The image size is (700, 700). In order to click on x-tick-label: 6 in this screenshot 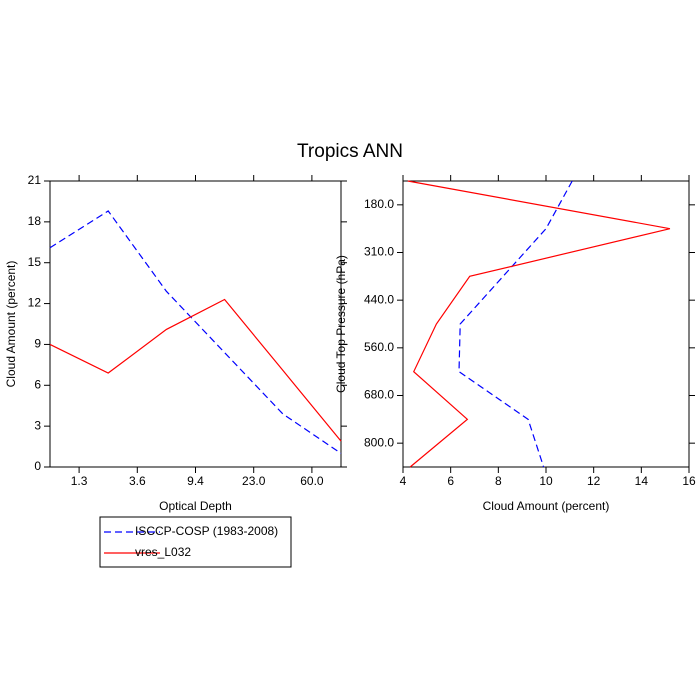, I will do `click(450, 481)`.